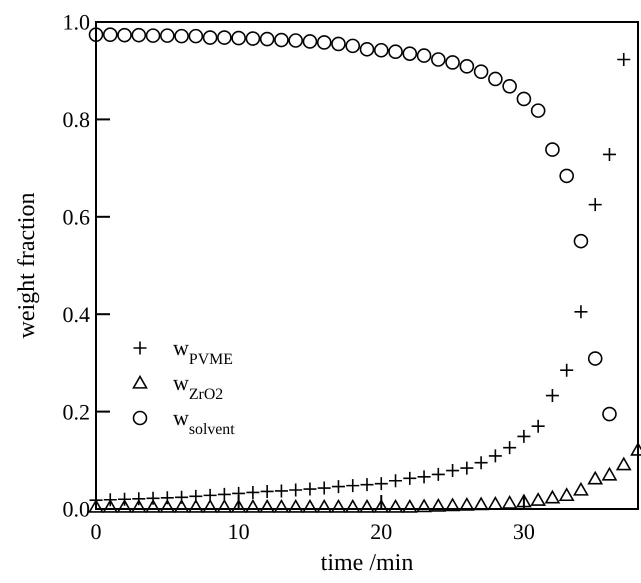 The width and height of the screenshot is (641, 583). I want to click on legend-label: w$_{PVME}$, so click(203, 351).